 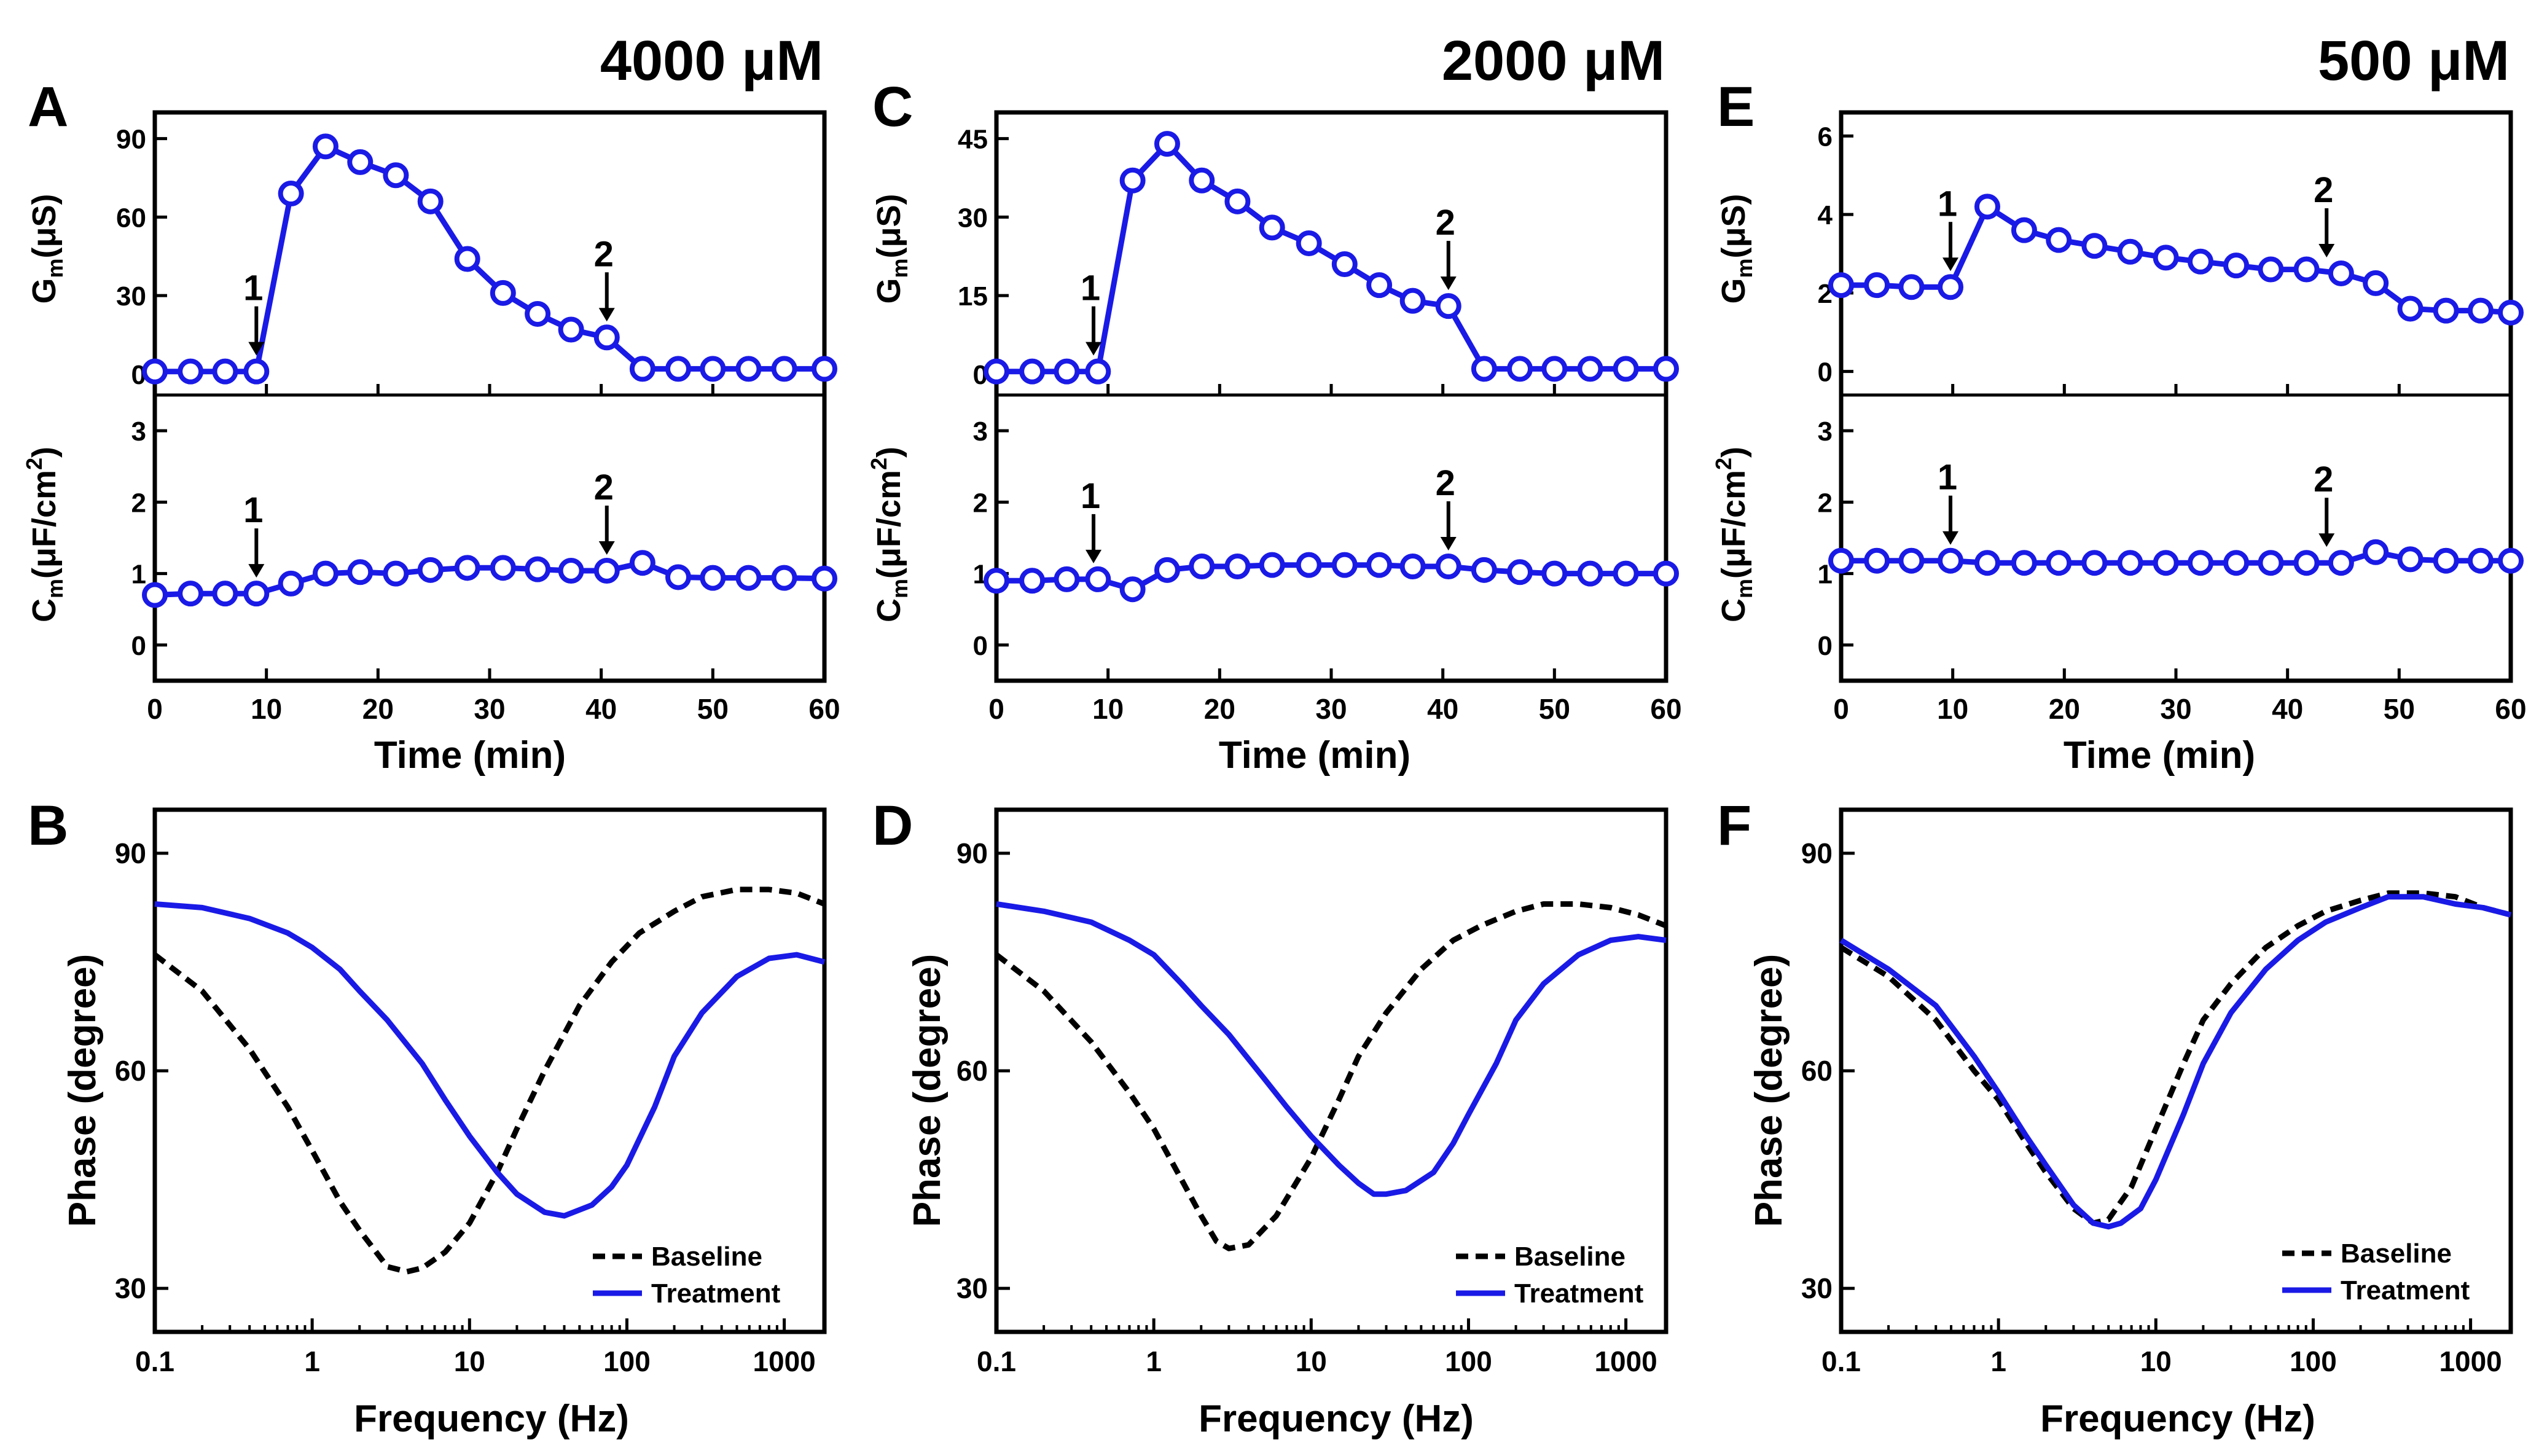 What do you see at coordinates (470, 1361) in the screenshot?
I see `freq-x-tick-label-b: 10` at bounding box center [470, 1361].